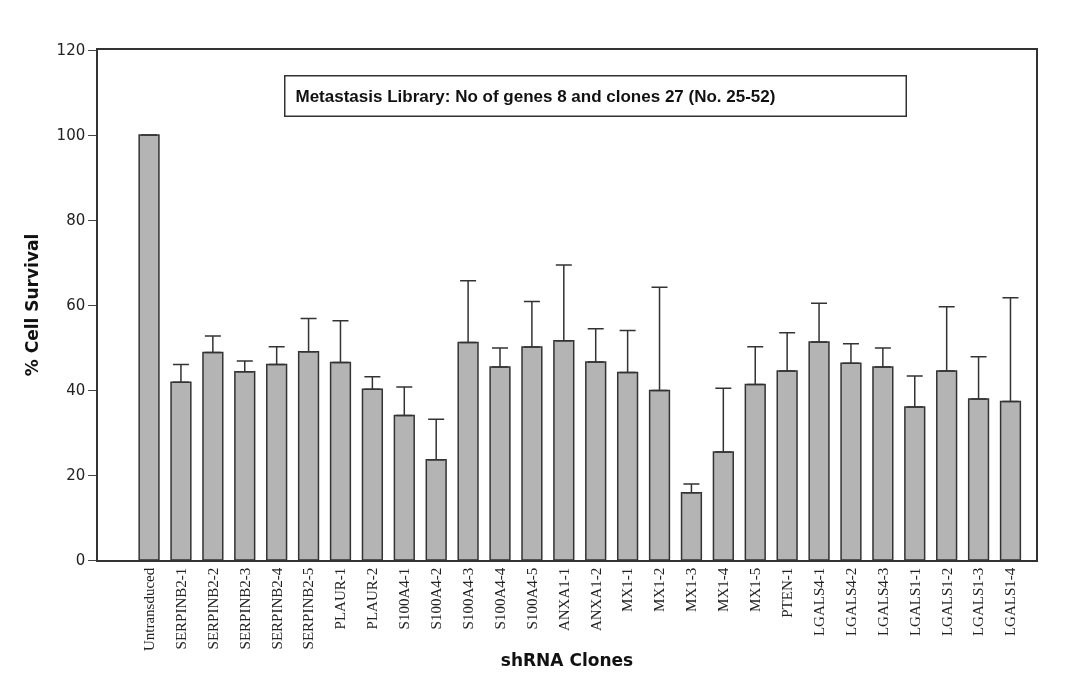 The height and width of the screenshot is (695, 1074). What do you see at coordinates (563, 599) in the screenshot?
I see `x-tick-label: ANXA1-1` at bounding box center [563, 599].